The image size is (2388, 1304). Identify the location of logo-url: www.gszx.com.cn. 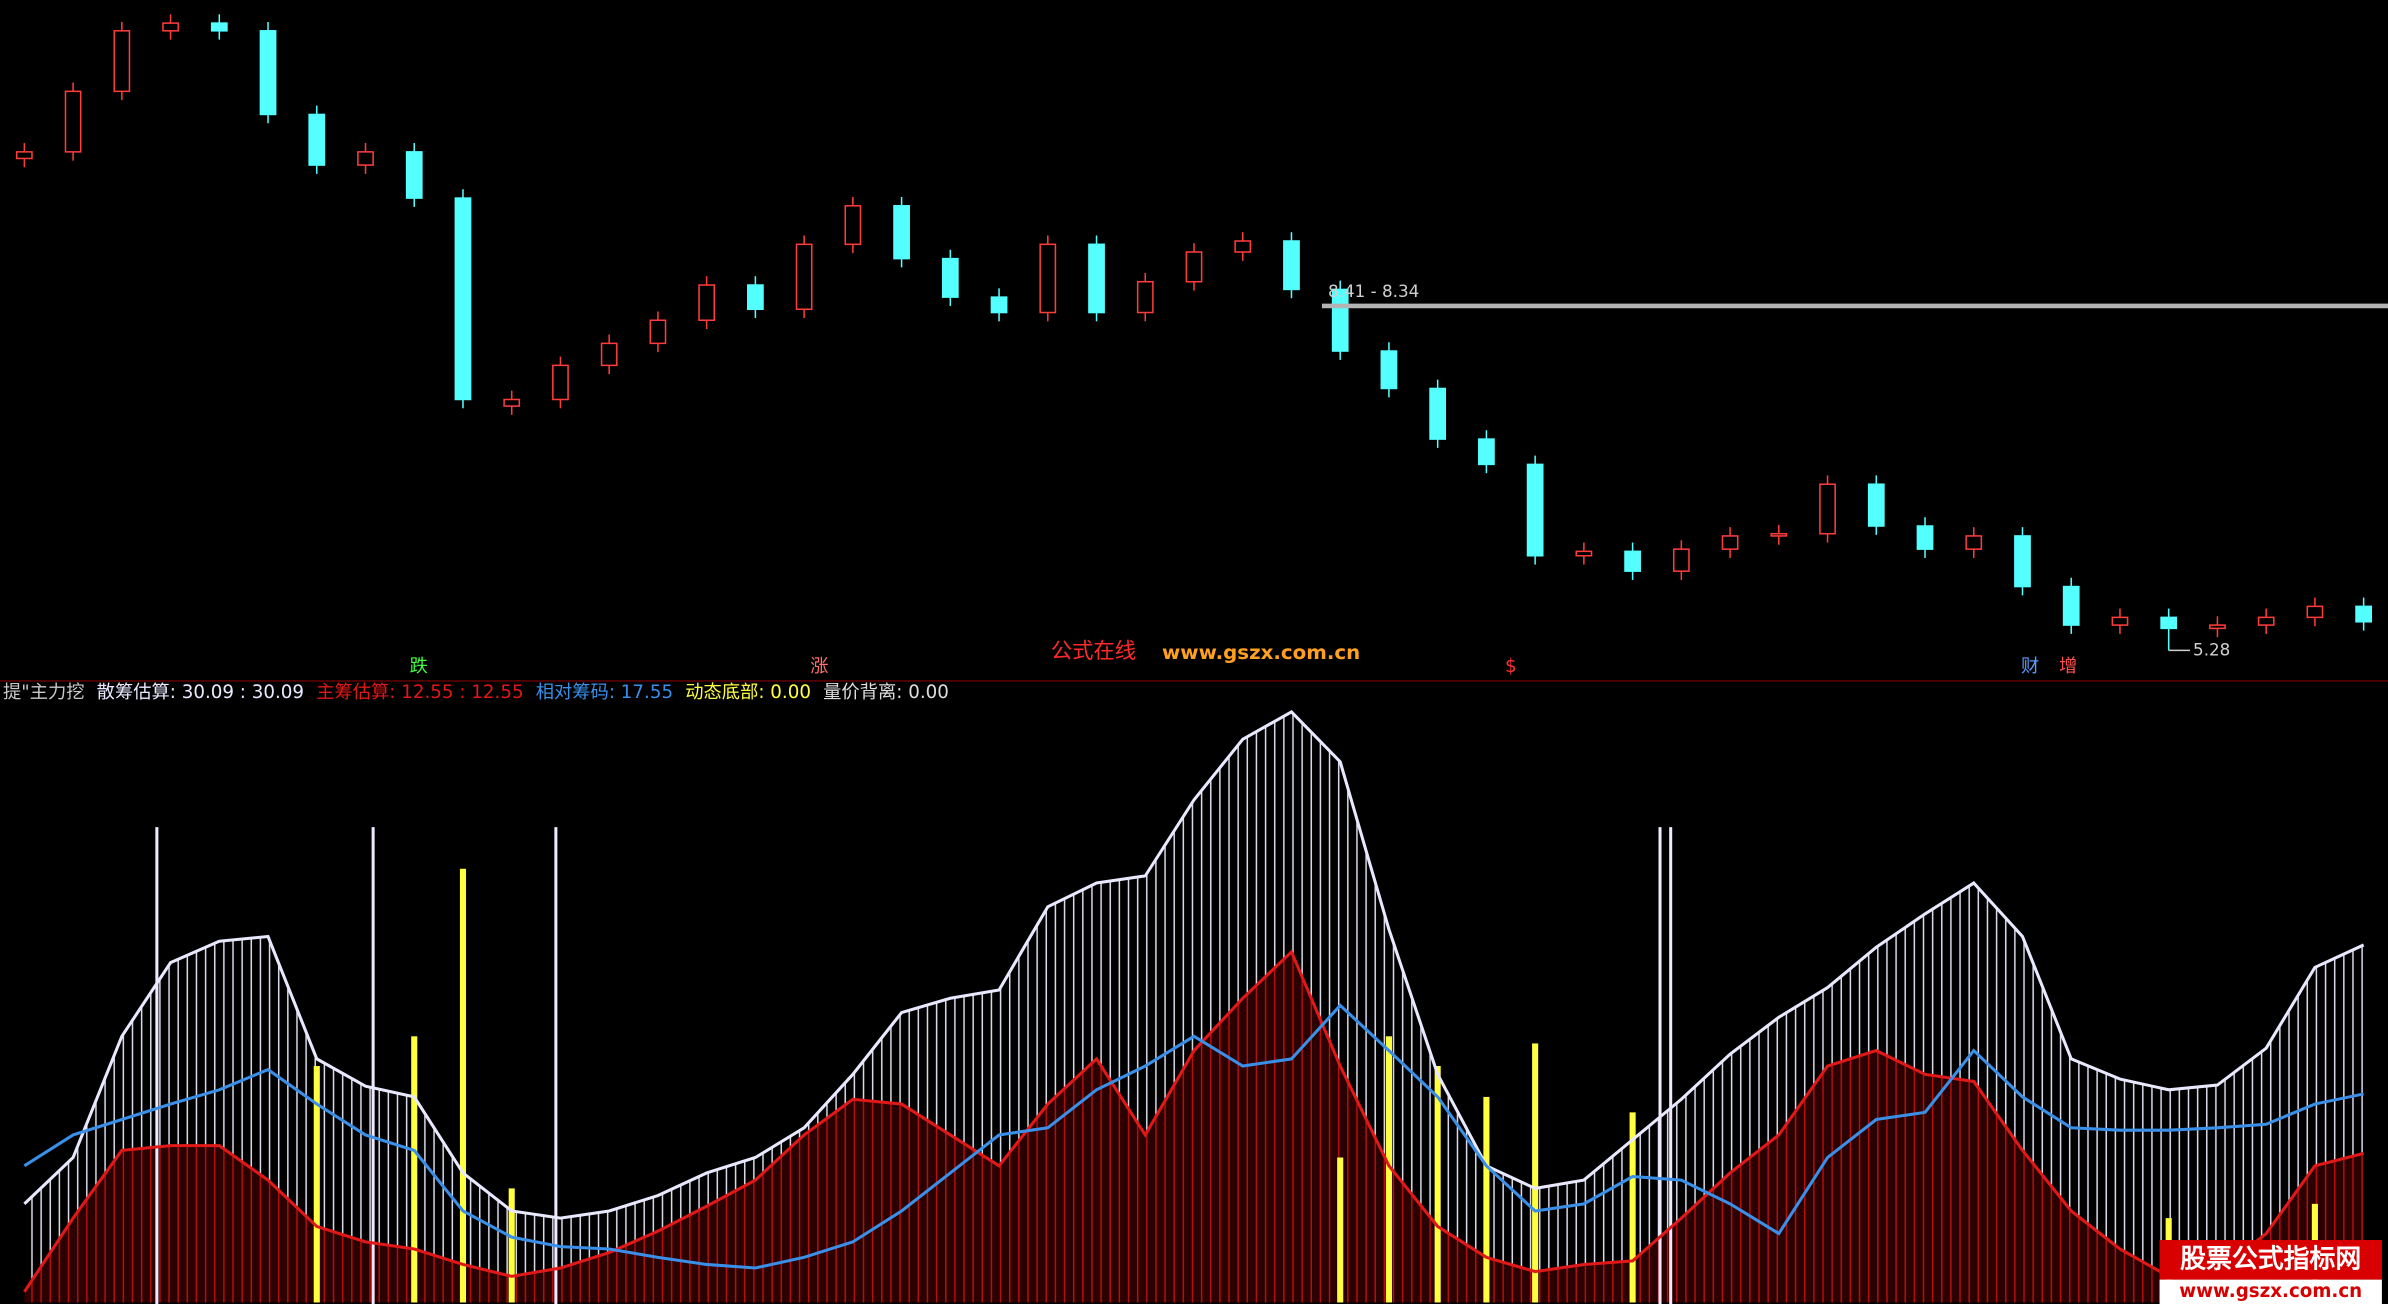
(2270, 1291).